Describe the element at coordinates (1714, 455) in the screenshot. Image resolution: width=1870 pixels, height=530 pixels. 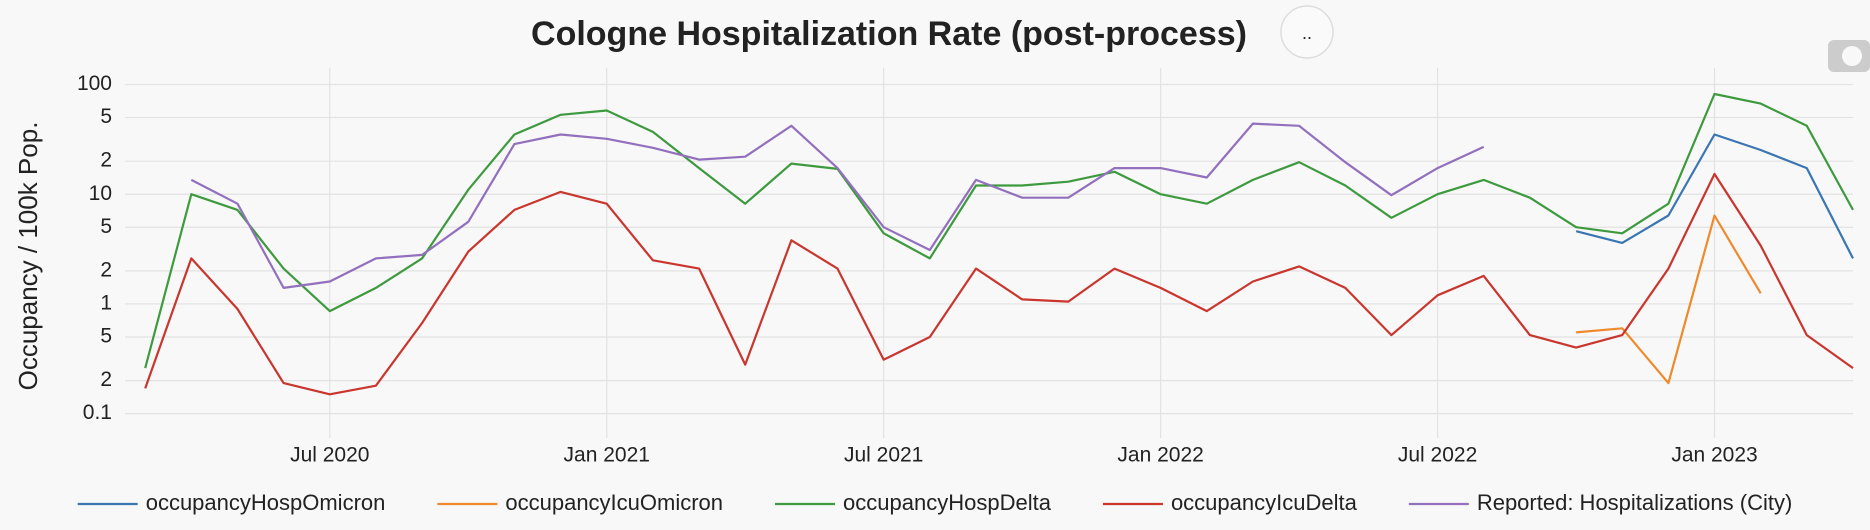
I see `x-tick-label: Jan 2023` at that location.